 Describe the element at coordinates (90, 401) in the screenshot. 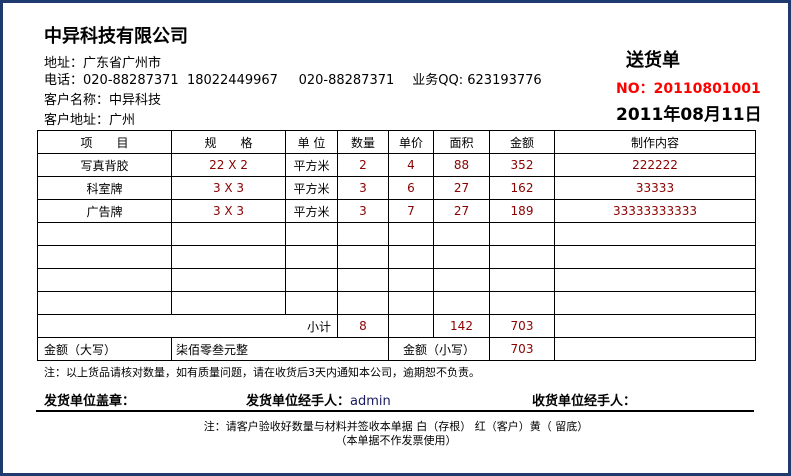

I see `seal-label: 发货单位盖章：` at that location.